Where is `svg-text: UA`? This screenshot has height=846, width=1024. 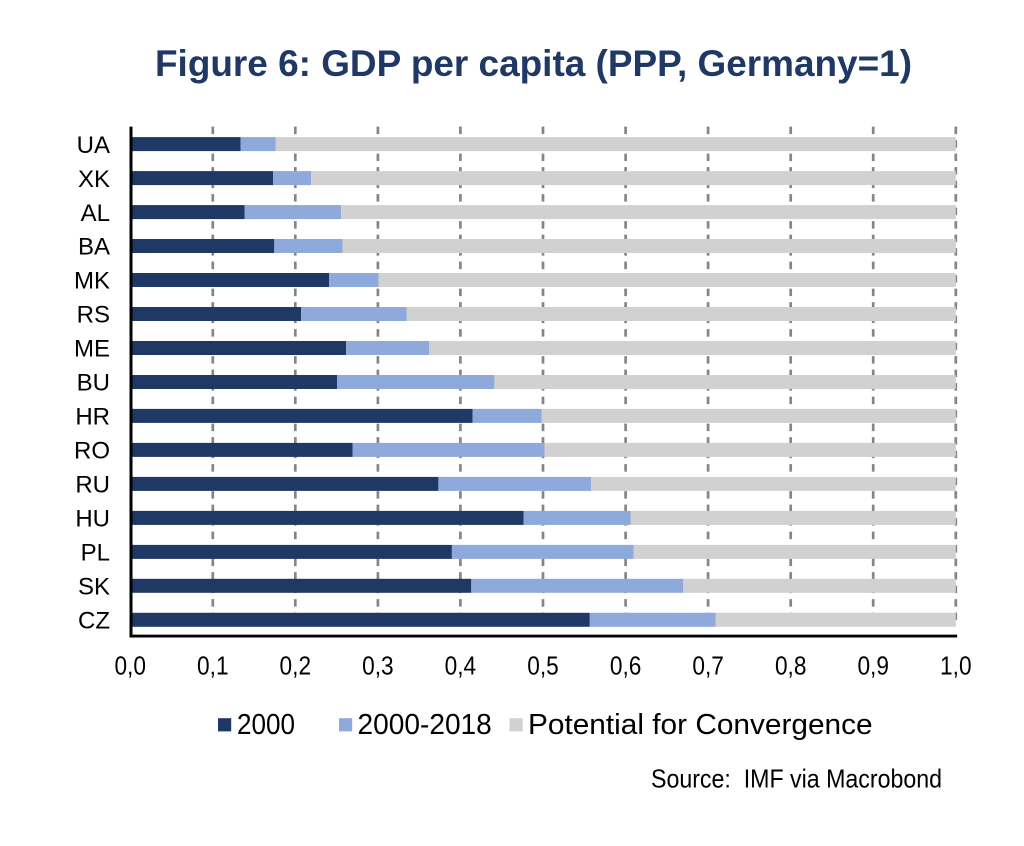
svg-text: UA is located at coordinates (93, 145).